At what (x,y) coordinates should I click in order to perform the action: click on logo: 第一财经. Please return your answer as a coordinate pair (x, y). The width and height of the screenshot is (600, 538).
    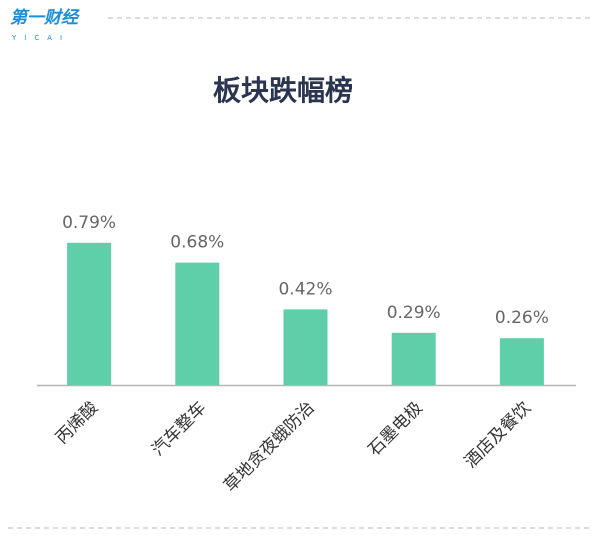
    Looking at the image, I should click on (45, 18).